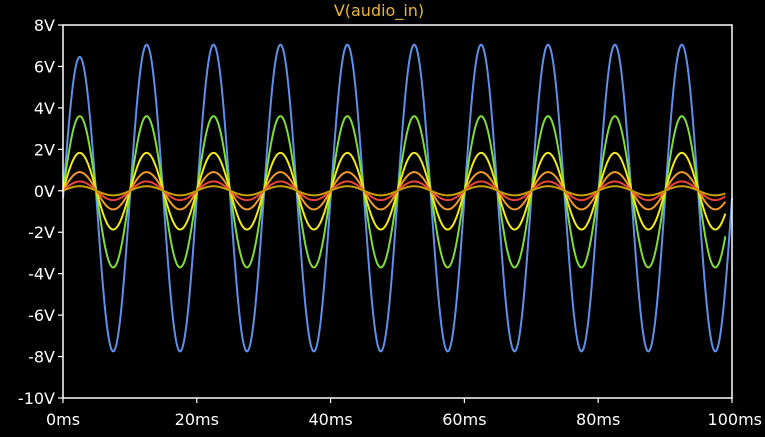  Describe the element at coordinates (44, 149) in the screenshot. I see `y-tick-label: 2V` at that location.